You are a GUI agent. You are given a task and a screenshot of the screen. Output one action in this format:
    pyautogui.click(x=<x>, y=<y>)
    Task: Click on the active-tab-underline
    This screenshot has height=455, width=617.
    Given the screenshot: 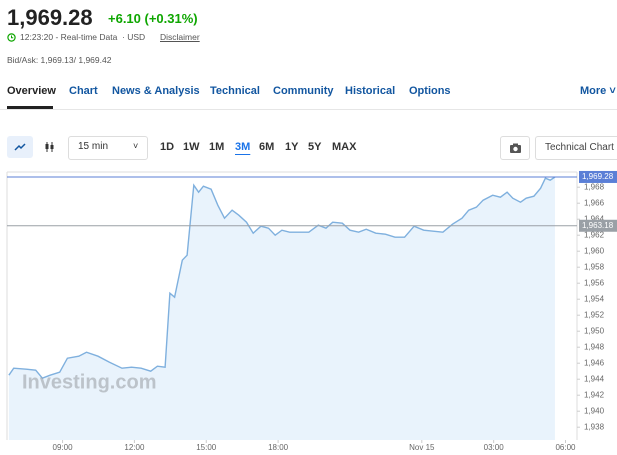 What is the action you would take?
    pyautogui.click(x=30, y=107)
    